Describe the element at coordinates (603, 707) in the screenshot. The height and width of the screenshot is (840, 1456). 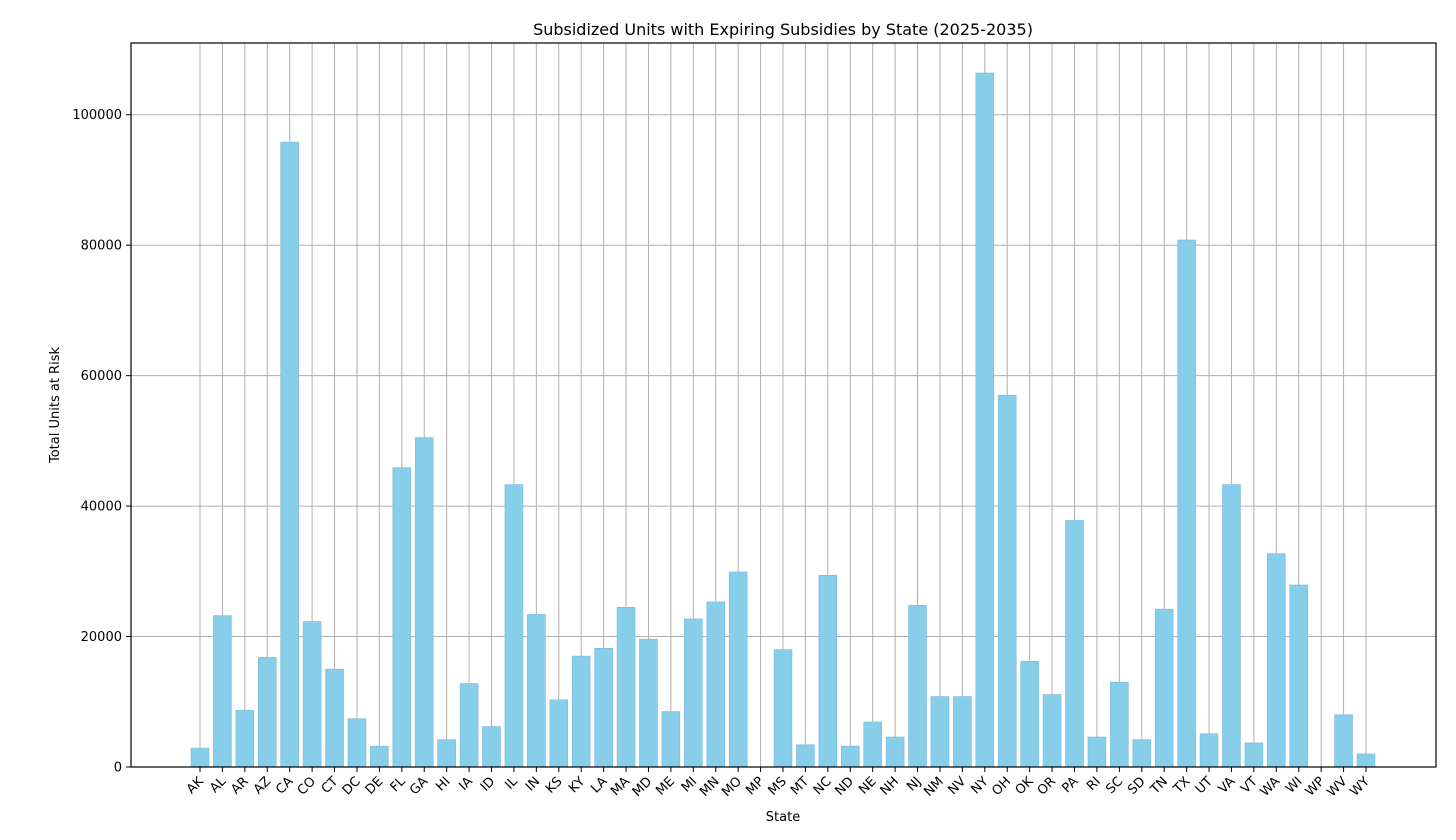
I see `bar-la` at that location.